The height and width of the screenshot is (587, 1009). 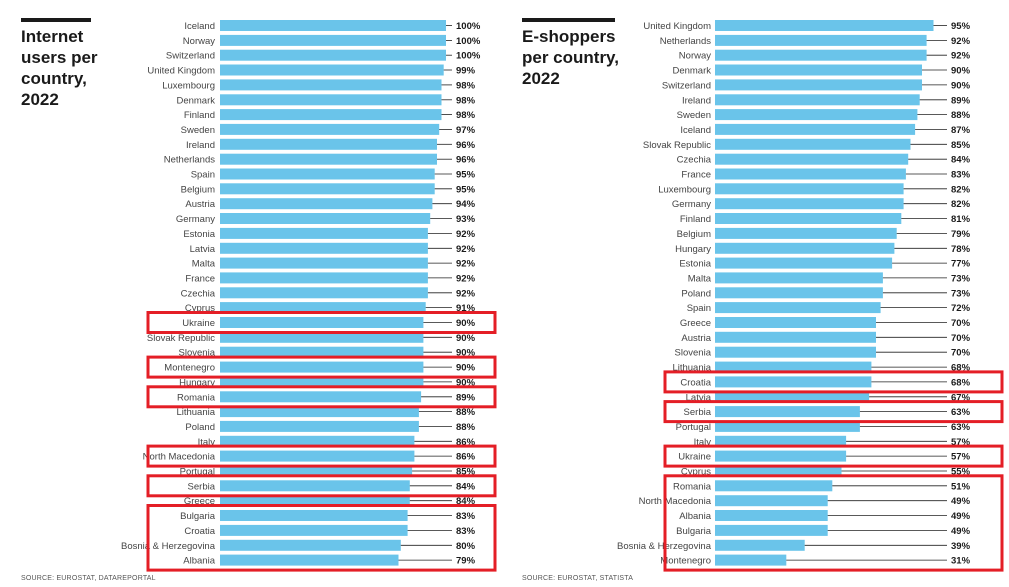 I want to click on category-label: Norway, so click(x=695, y=56).